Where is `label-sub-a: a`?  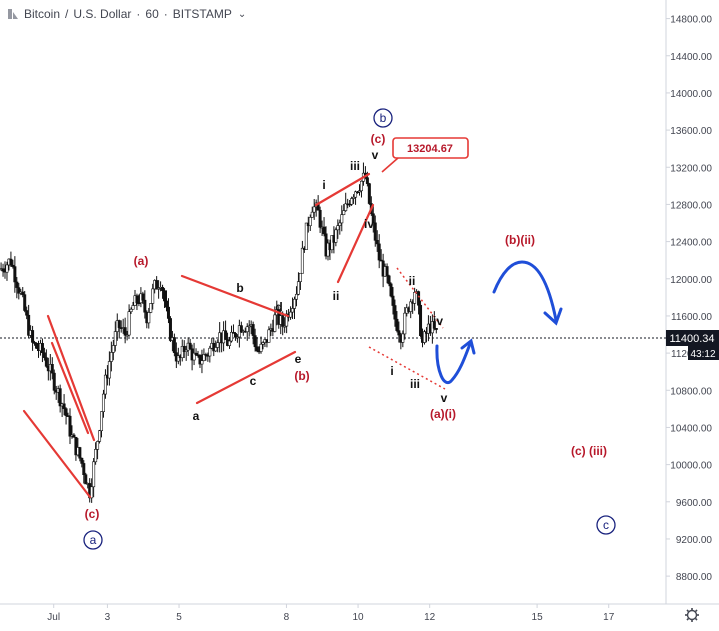
label-sub-a: a is located at coordinates (196, 416).